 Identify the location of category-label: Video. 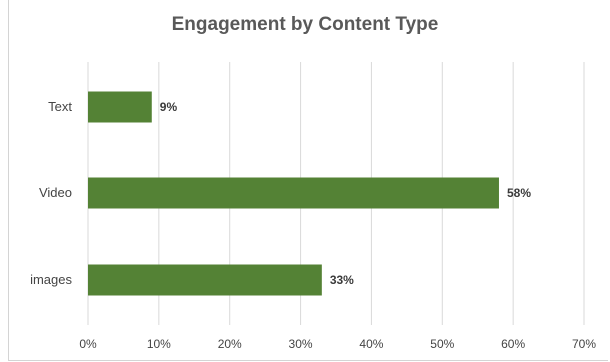
(55, 192).